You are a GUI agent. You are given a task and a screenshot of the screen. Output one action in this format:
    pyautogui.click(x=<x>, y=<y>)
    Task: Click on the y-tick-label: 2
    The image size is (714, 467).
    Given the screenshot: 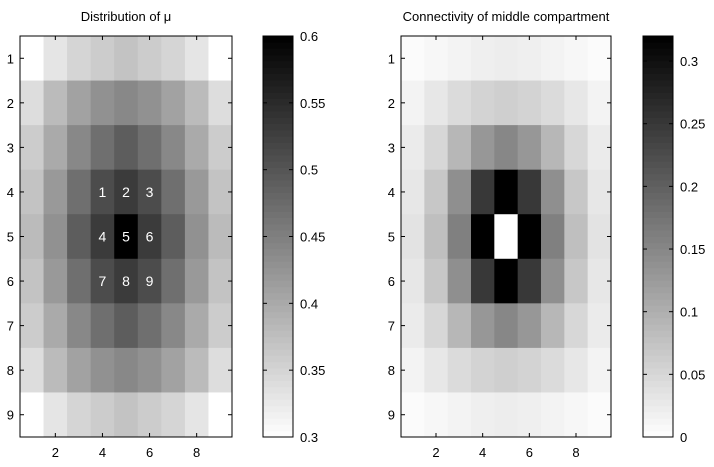 What is the action you would take?
    pyautogui.click(x=10, y=103)
    